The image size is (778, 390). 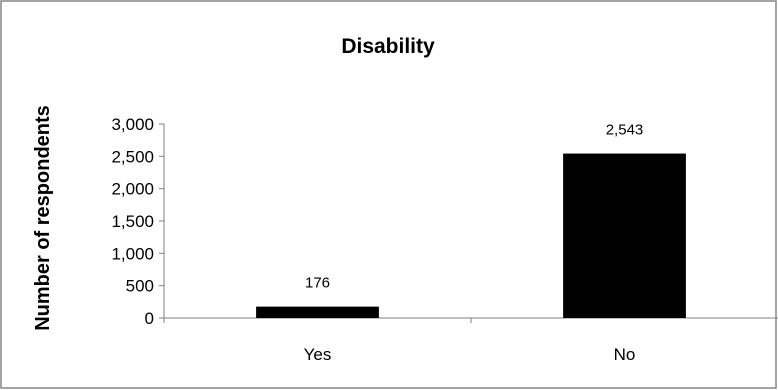 I want to click on y-tick-label: 500, so click(x=140, y=286).